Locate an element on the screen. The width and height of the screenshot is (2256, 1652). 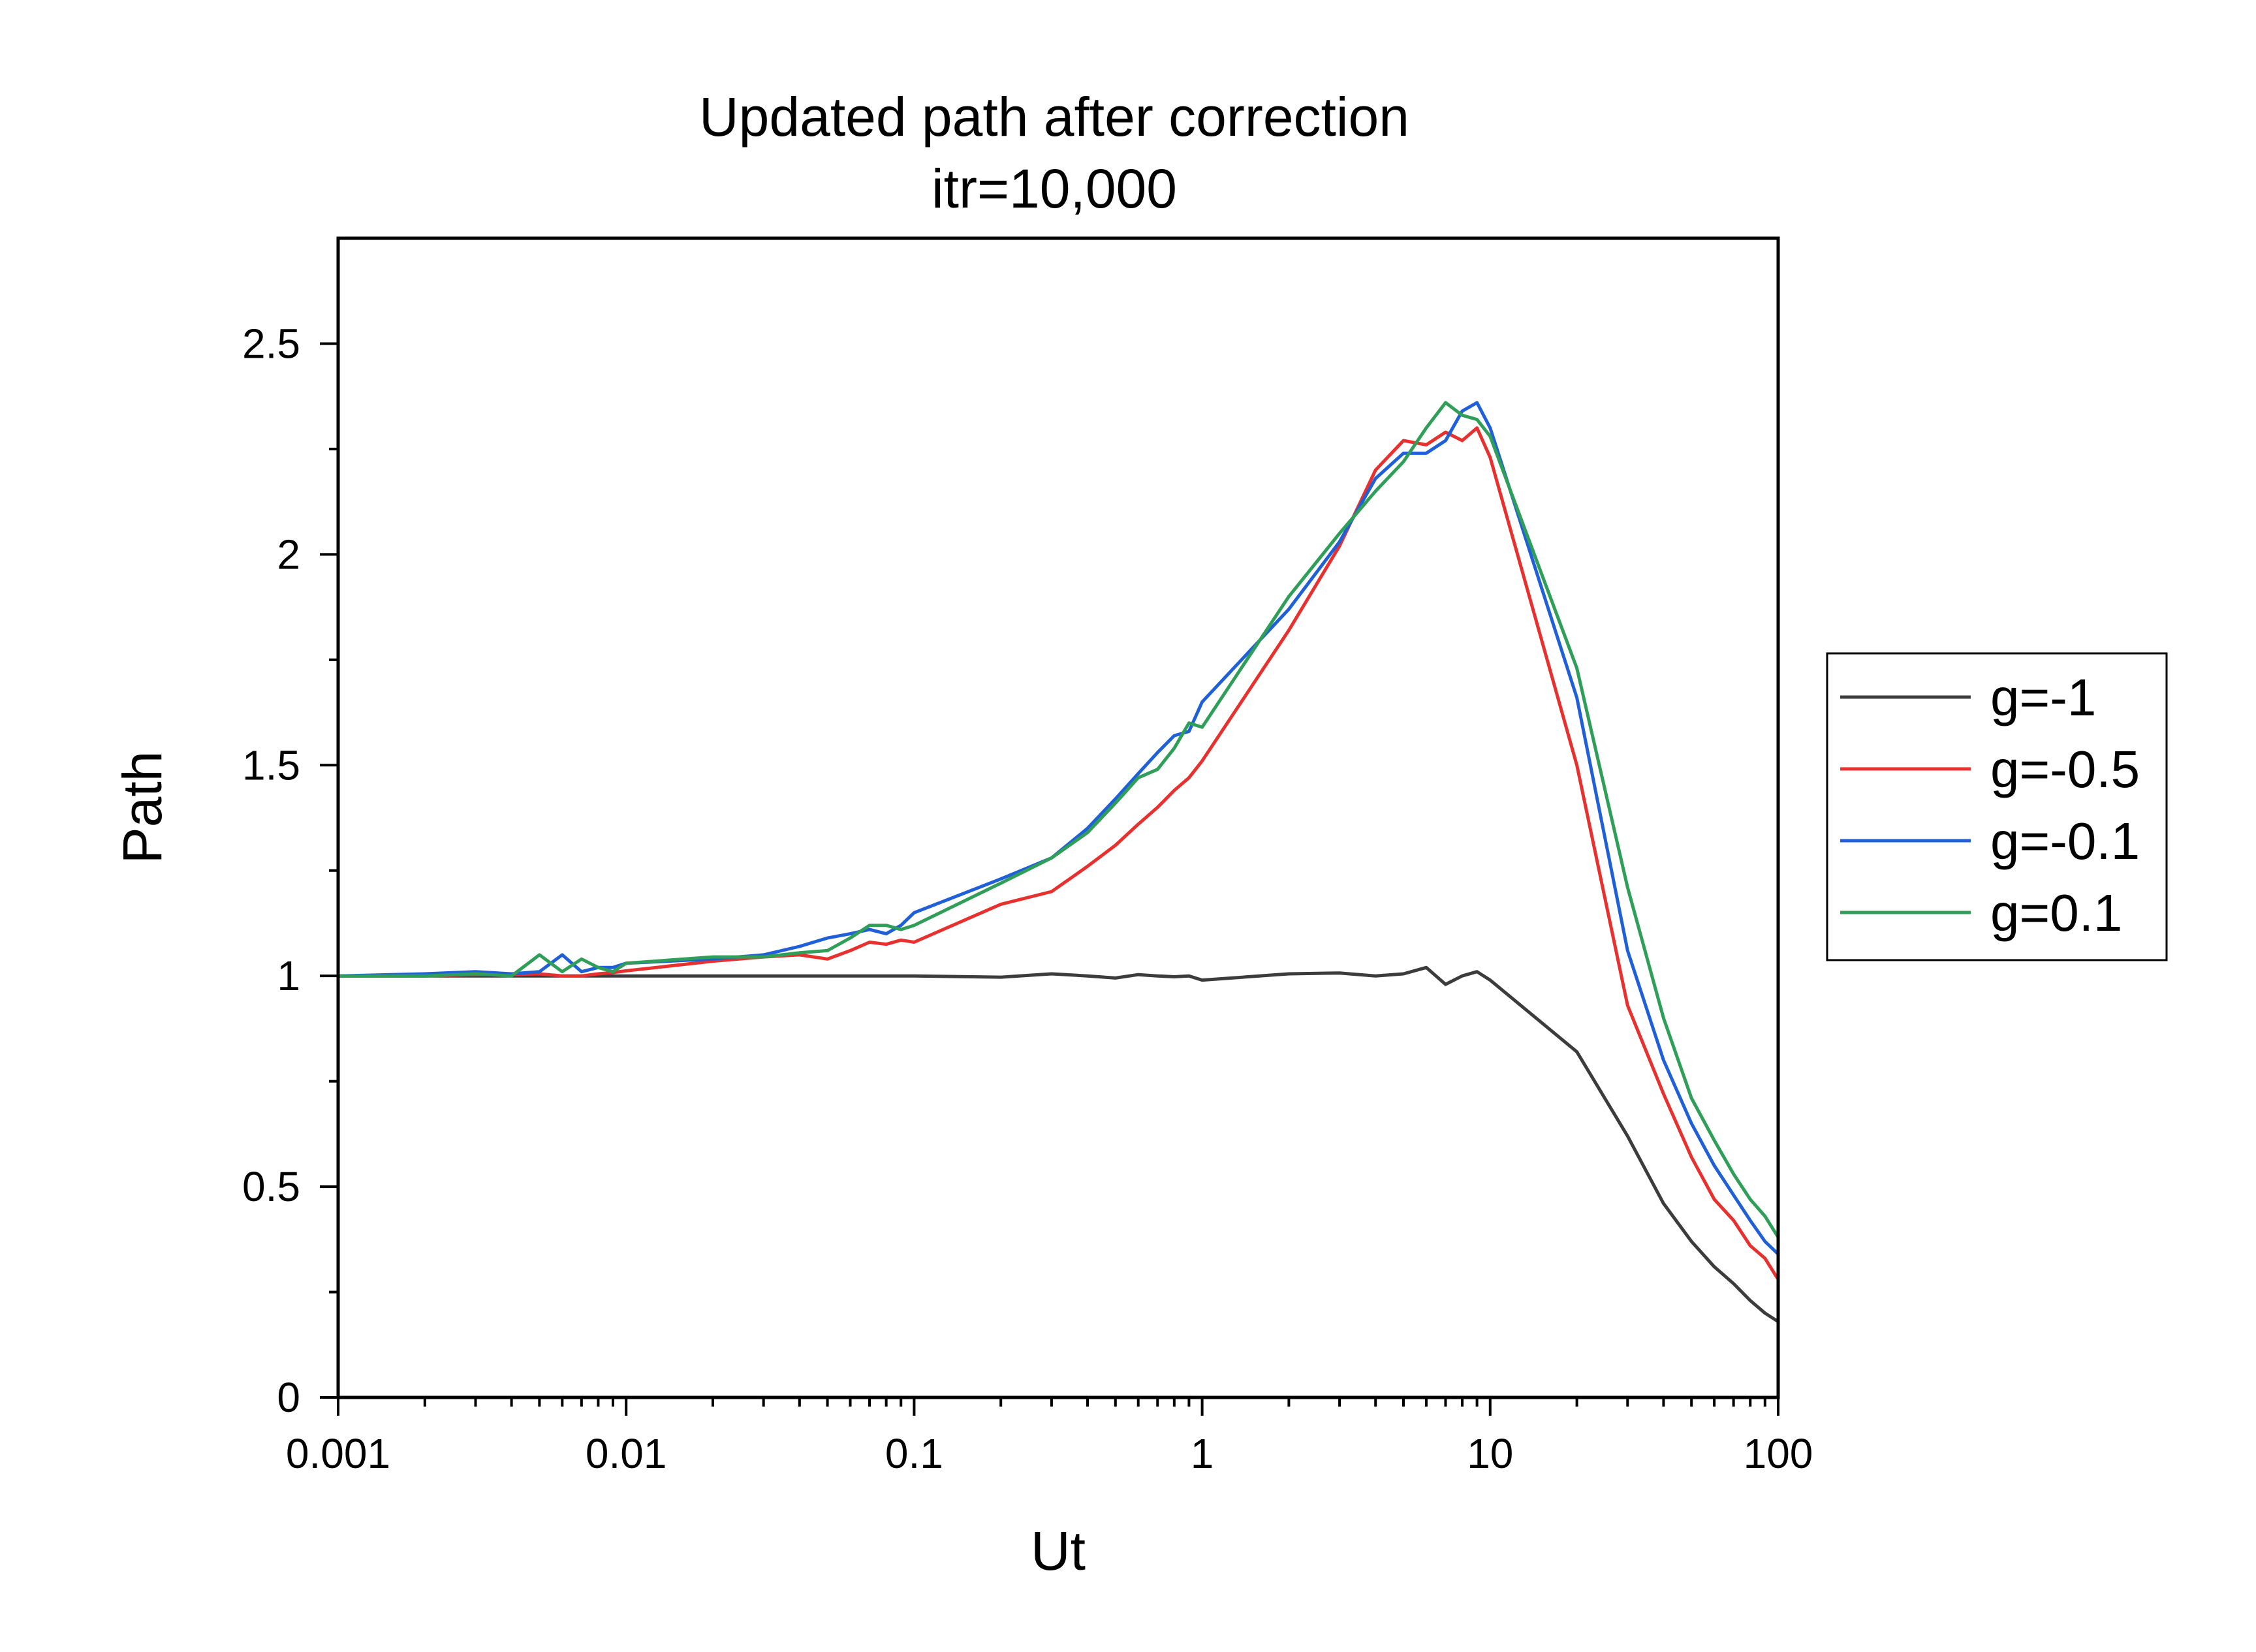
x-axis-label: Ut is located at coordinates (1058, 1551).